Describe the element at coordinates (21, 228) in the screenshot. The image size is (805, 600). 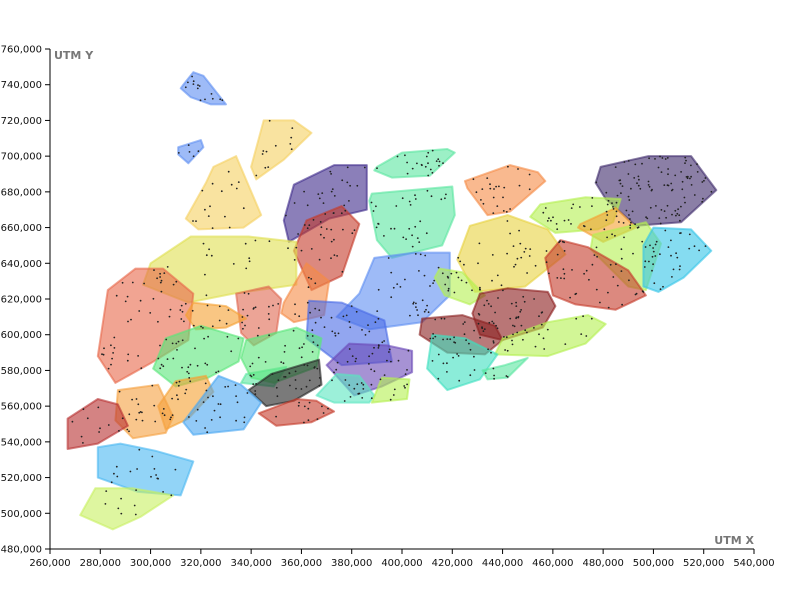
I see `y-tick-label: 660,000` at that location.